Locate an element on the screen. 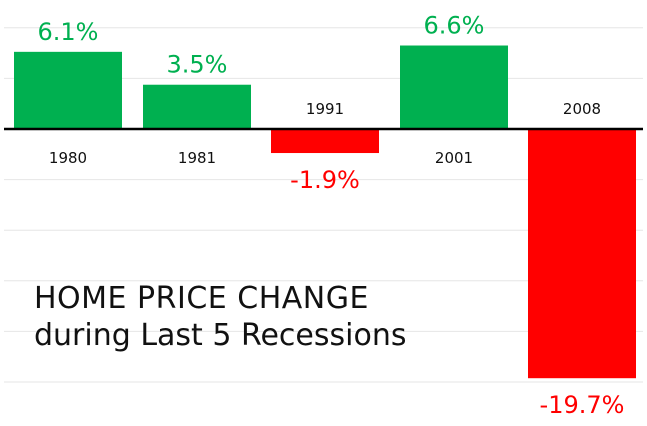 Image resolution: width=647 pixels, height=426 pixels. bar-1980 is located at coordinates (68, 90).